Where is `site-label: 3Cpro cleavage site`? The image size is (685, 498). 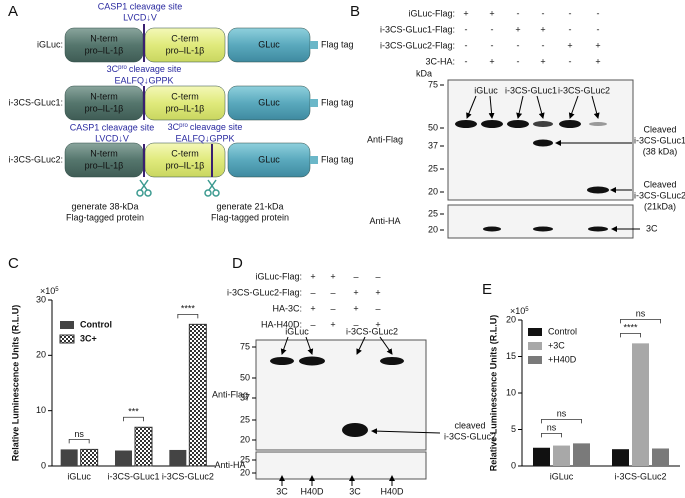 site-label: 3Cpro cleavage site is located at coordinates (144, 69).